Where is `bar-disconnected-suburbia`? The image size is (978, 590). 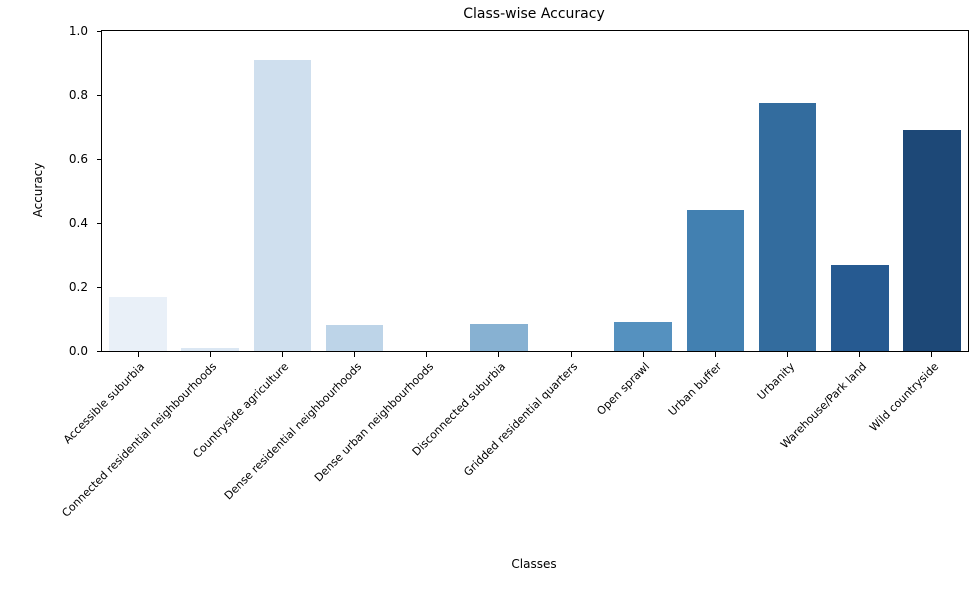 bar-disconnected-suburbia is located at coordinates (499, 337).